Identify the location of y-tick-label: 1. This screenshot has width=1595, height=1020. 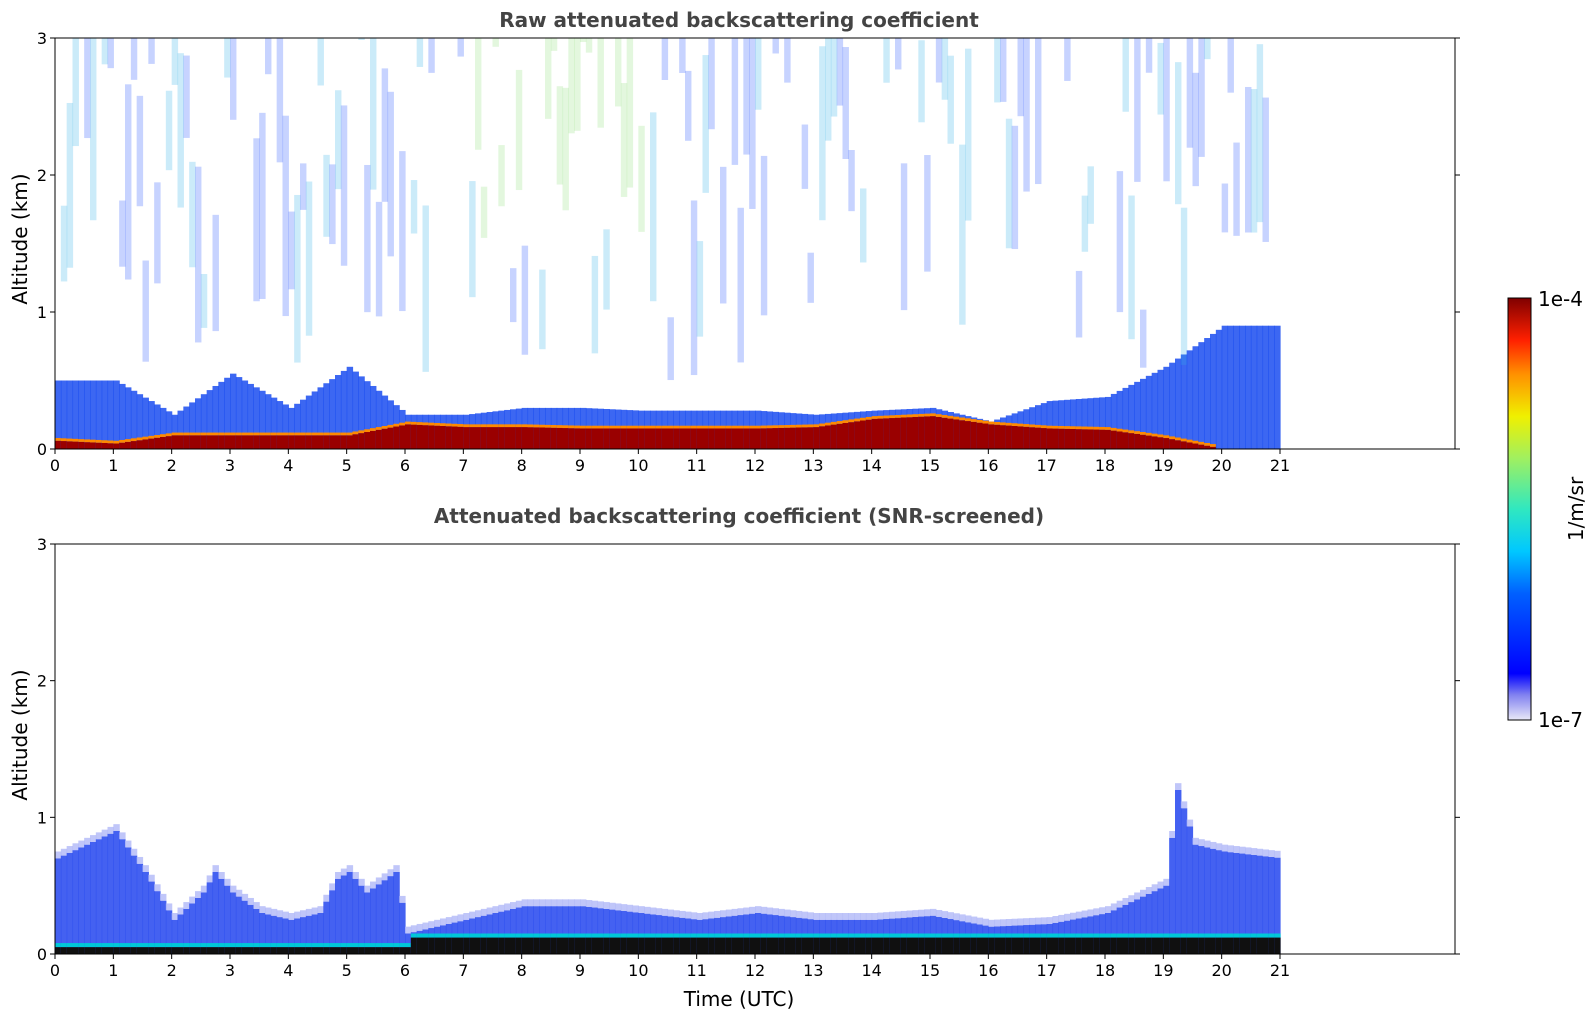
(42, 312).